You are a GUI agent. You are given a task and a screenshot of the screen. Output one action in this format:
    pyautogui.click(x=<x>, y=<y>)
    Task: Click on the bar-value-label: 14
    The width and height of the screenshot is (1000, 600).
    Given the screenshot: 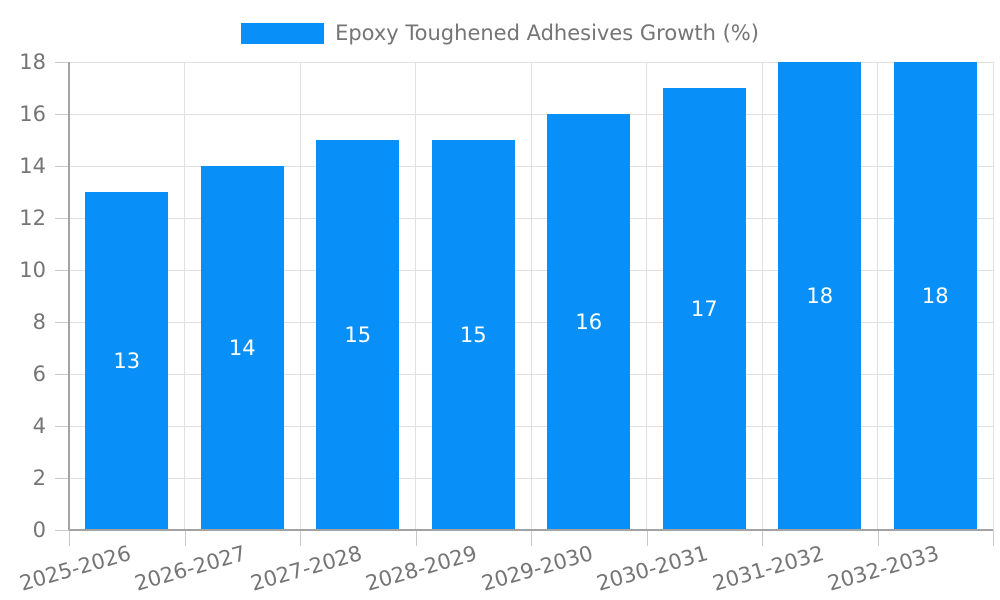 What is the action you would take?
    pyautogui.click(x=242, y=348)
    